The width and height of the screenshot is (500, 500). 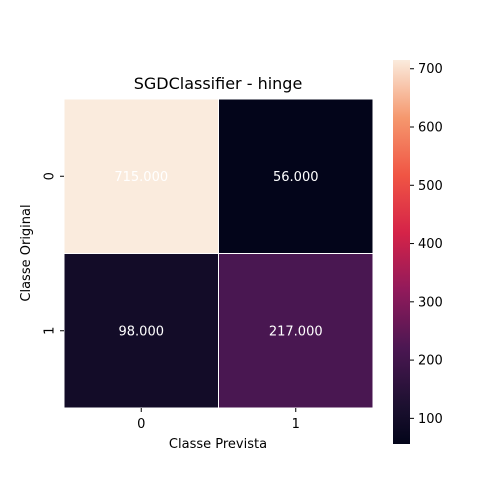 What do you see at coordinates (296, 424) in the screenshot?
I see `x-tick-label: 1` at bounding box center [296, 424].